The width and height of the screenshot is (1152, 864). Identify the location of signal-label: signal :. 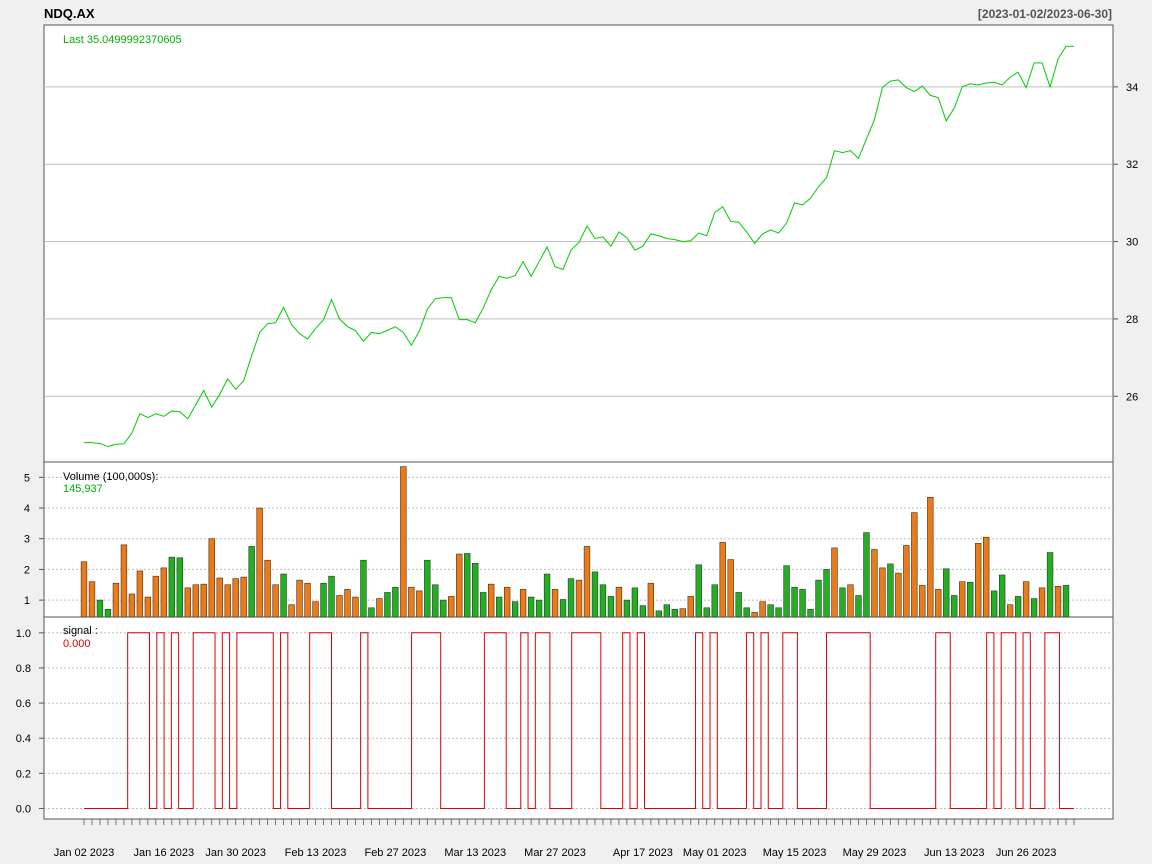
(80, 631).